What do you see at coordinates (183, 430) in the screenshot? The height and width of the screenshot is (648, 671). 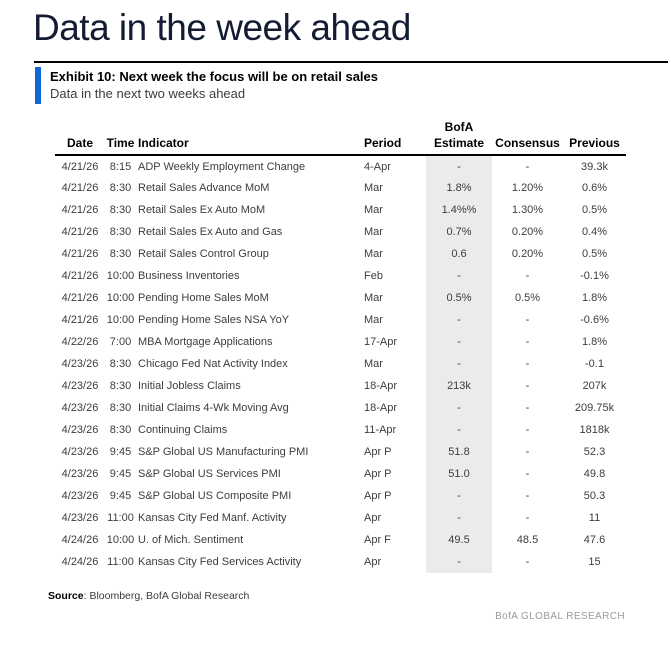 I see `cell-indicator: Continuing Claims` at bounding box center [183, 430].